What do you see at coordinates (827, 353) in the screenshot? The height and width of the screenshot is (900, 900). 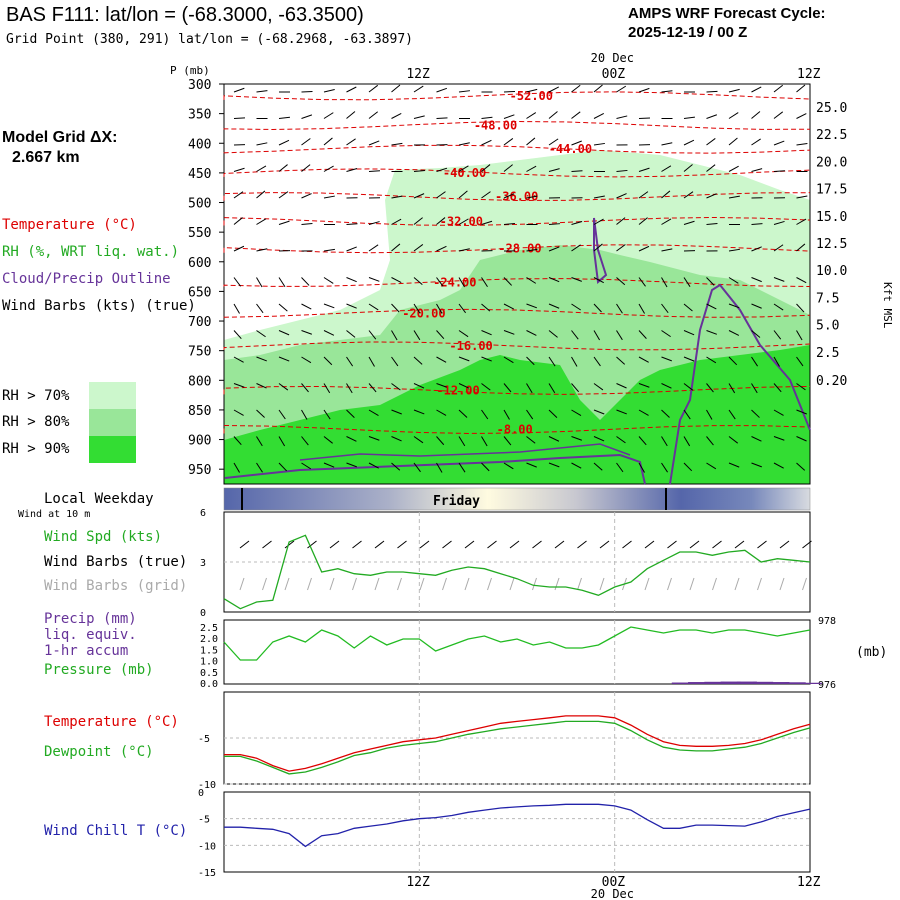 I see `height-tick-9: 2.5` at bounding box center [827, 353].